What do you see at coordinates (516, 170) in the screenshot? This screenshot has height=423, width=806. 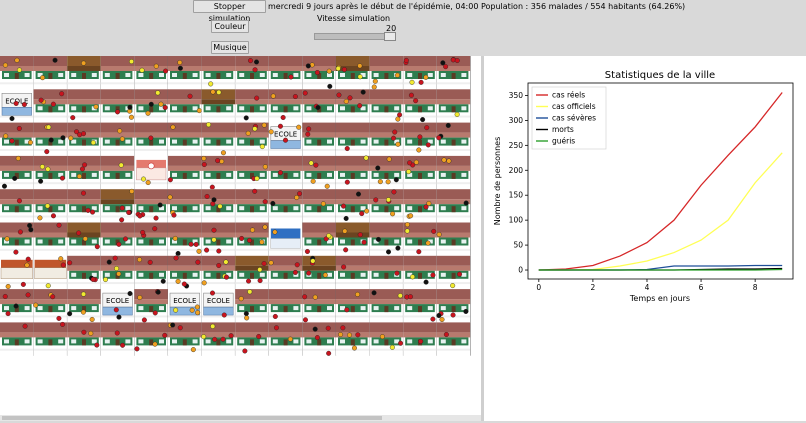 I see `y-tick-label: 200` at bounding box center [516, 170].